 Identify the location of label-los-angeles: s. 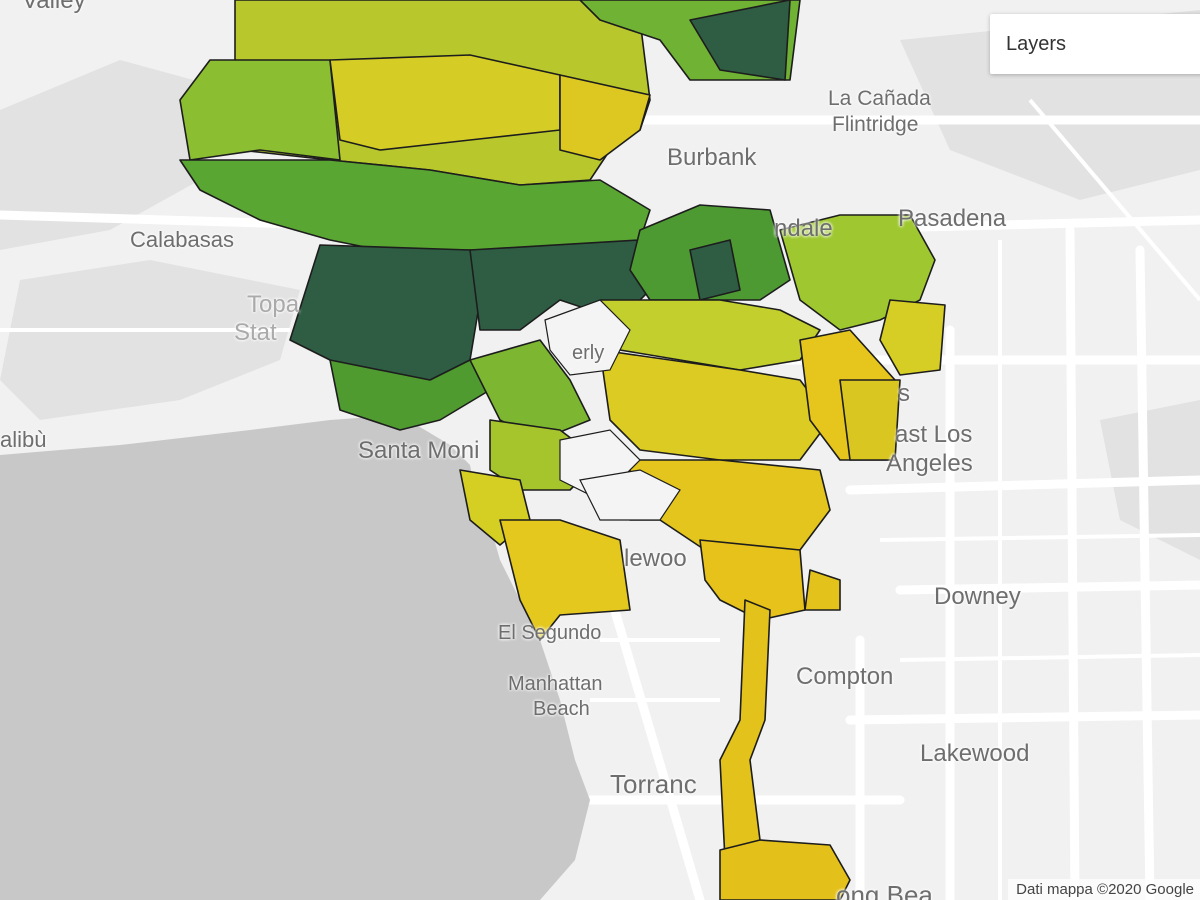
(904, 393).